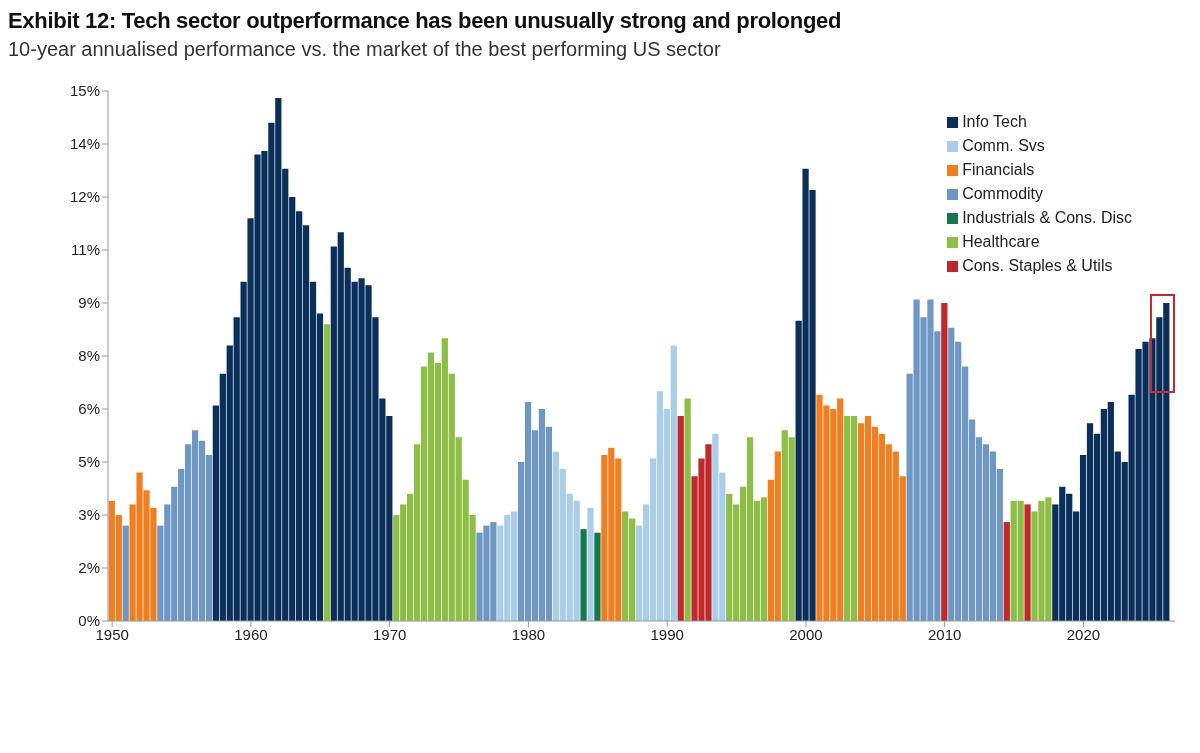 The height and width of the screenshot is (753, 1200). I want to click on y-tick-label: 3%, so click(89, 515).